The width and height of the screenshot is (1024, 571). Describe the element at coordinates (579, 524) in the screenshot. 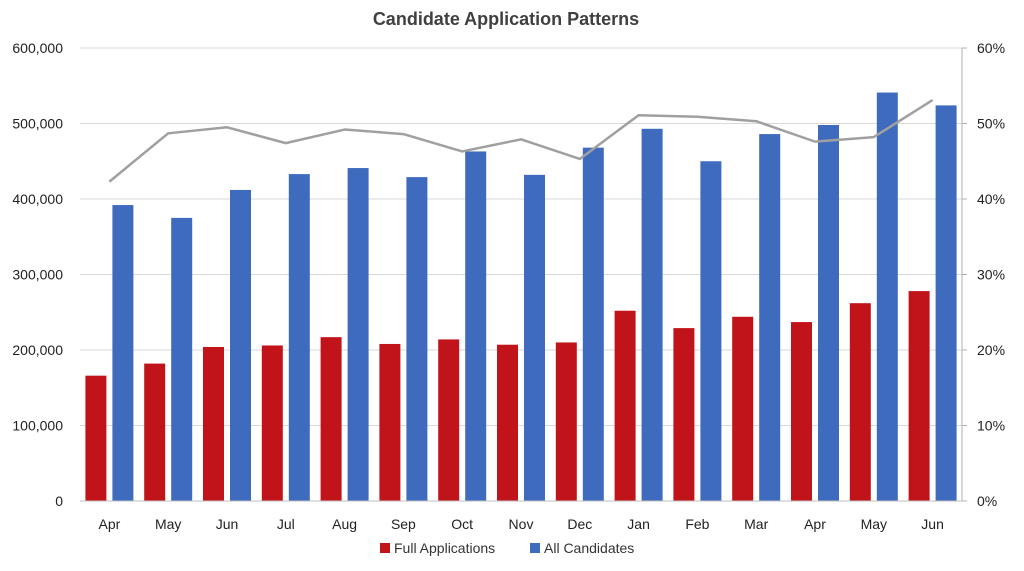

I see `x-tick-label: Dec` at that location.